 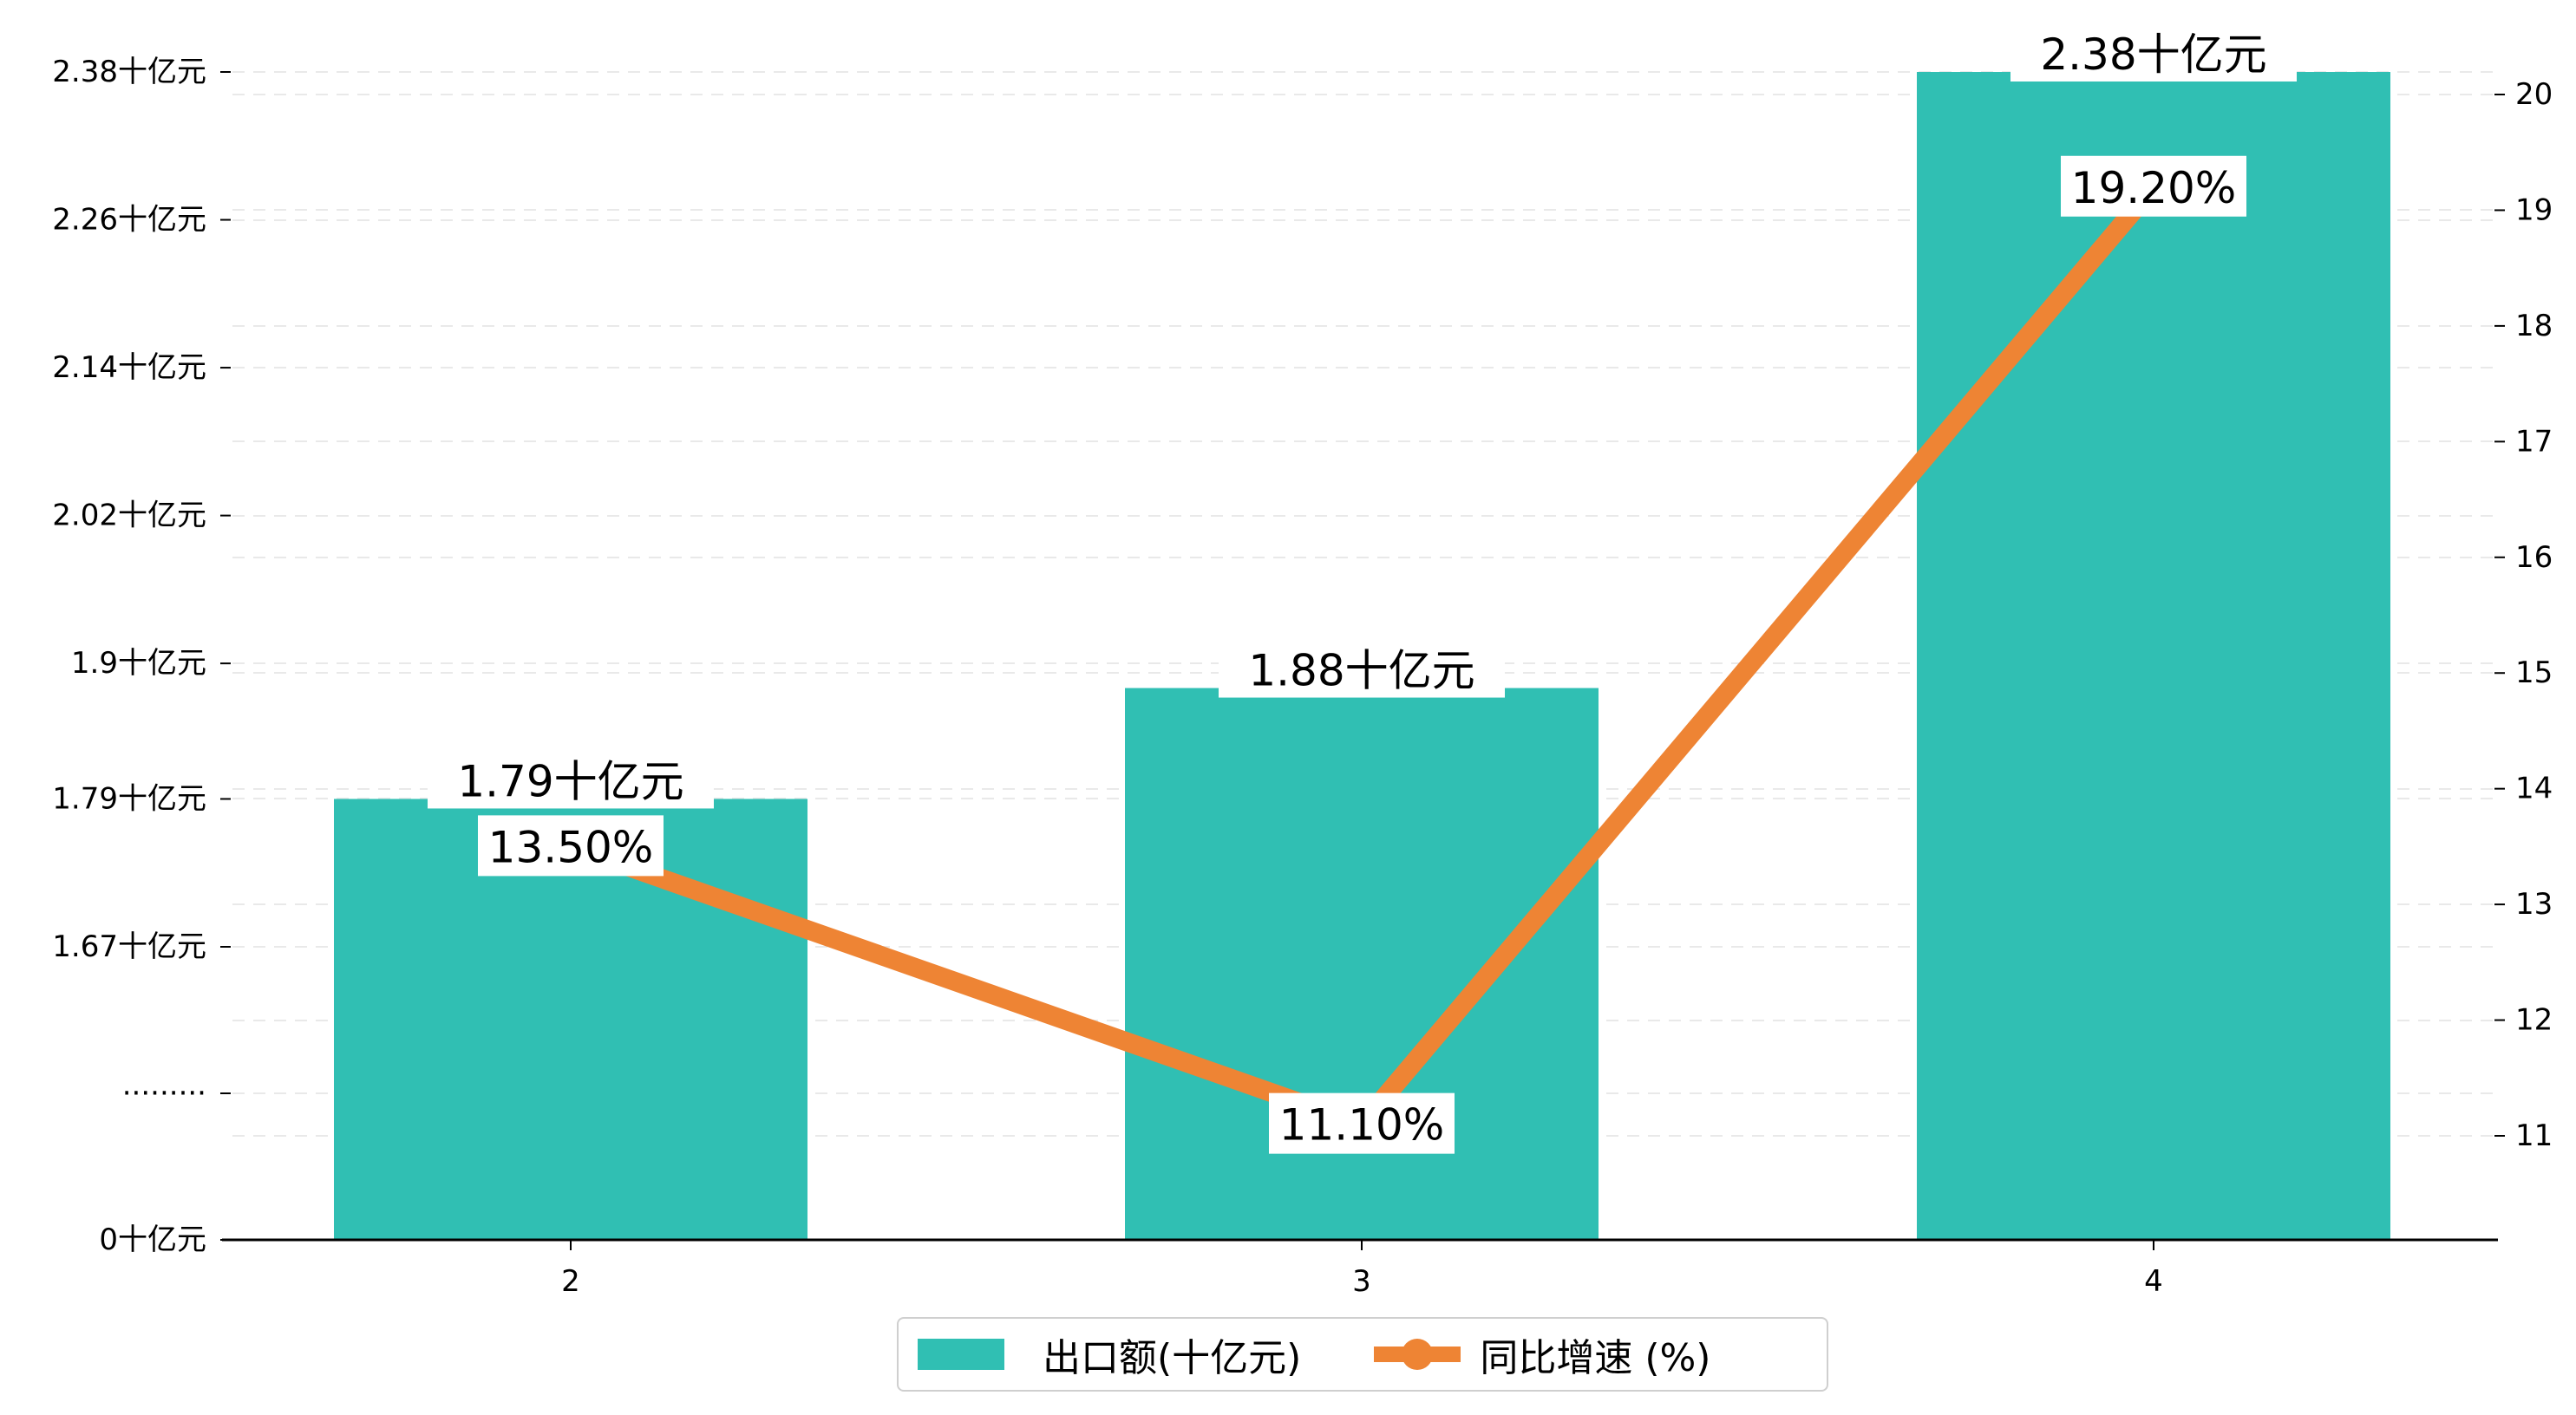 What do you see at coordinates (129, 798) in the screenshot?
I see `left-tick-label: 1.79十亿元` at bounding box center [129, 798].